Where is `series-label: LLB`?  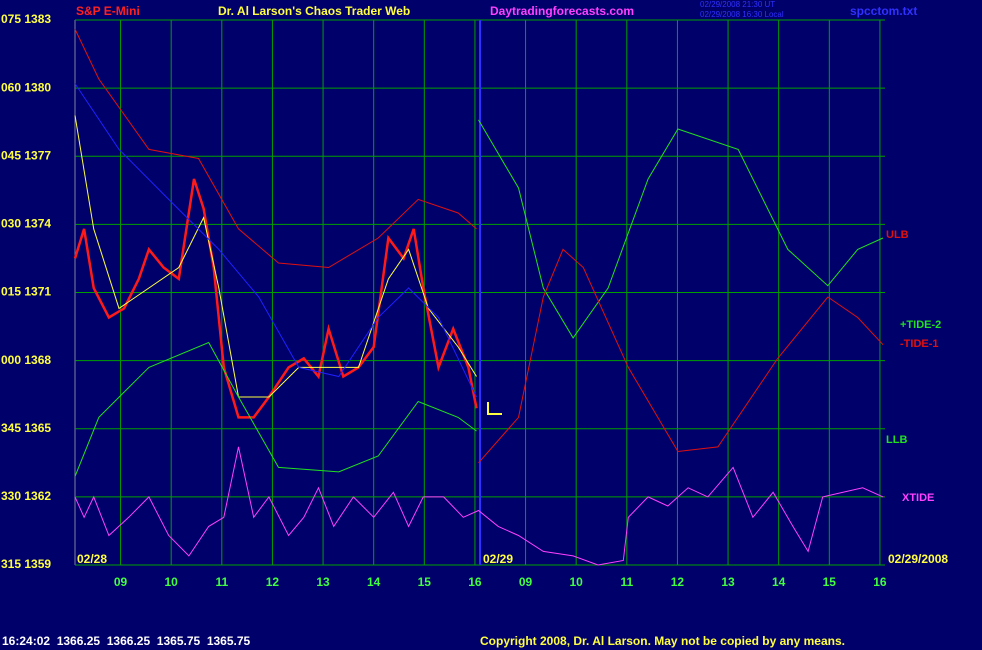
series-label: LLB is located at coordinates (896, 440).